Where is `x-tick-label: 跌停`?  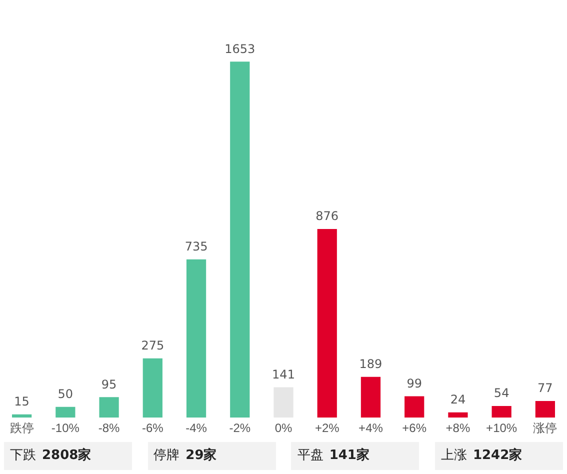 x-tick-label: 跌停 is located at coordinates (22, 428).